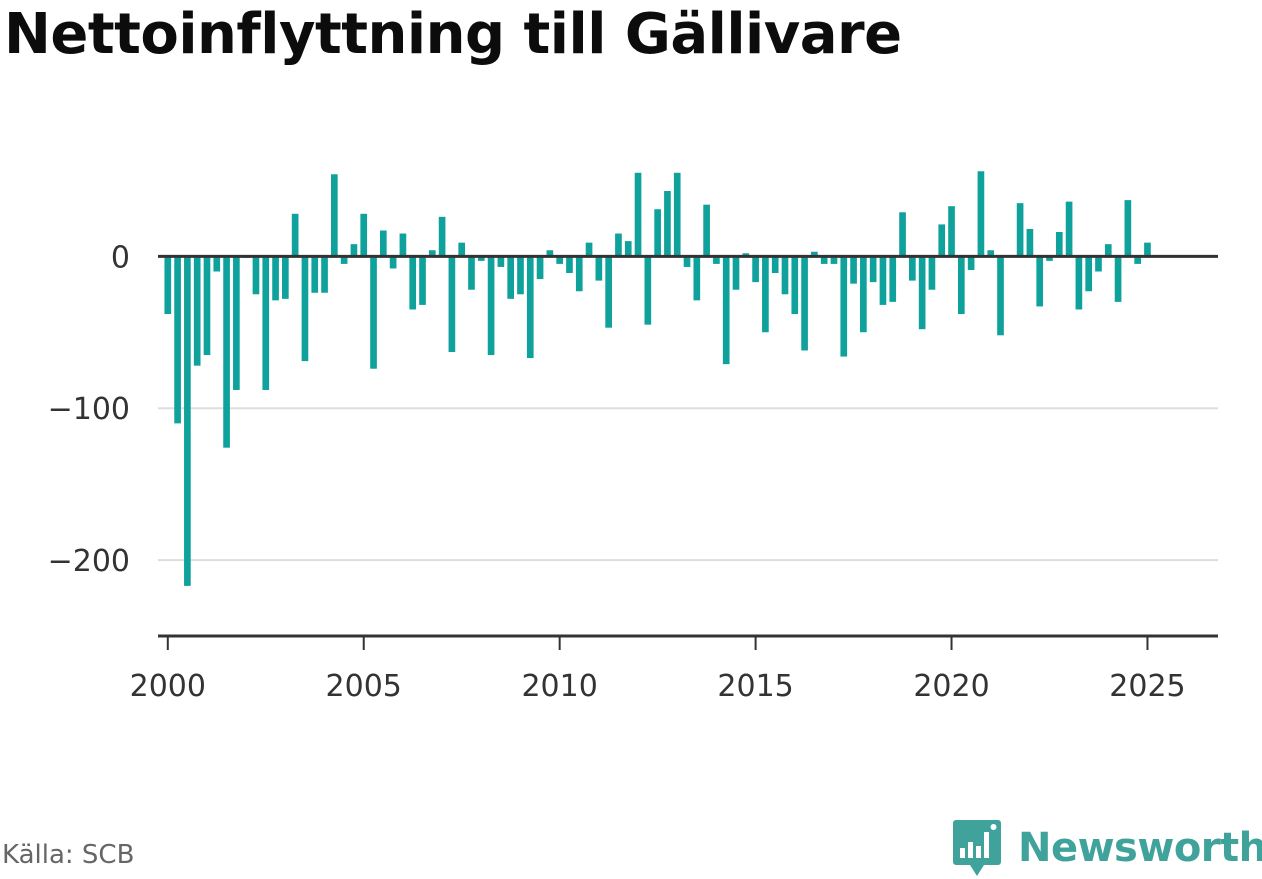  What do you see at coordinates (120, 257) in the screenshot?
I see `y-tick-label: 0` at bounding box center [120, 257].